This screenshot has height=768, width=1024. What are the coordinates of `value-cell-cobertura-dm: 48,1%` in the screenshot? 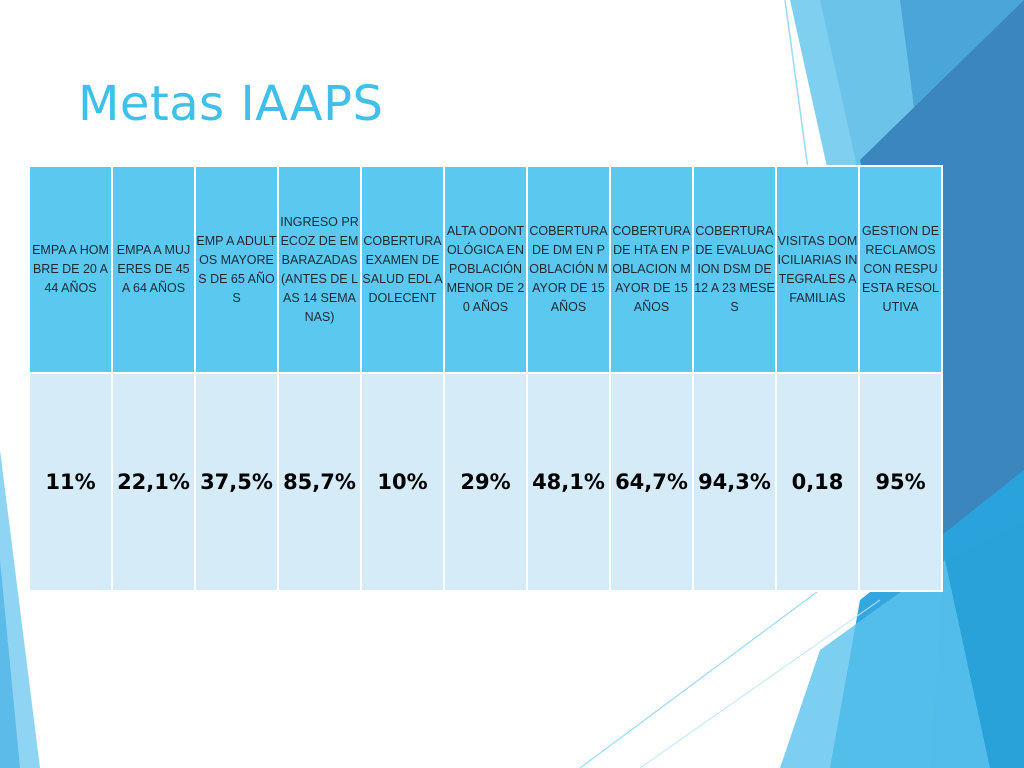 It's located at (568, 482).